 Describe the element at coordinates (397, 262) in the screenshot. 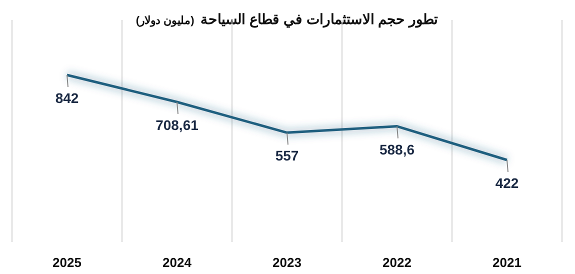

I see `x-tick-label: 2022` at that location.